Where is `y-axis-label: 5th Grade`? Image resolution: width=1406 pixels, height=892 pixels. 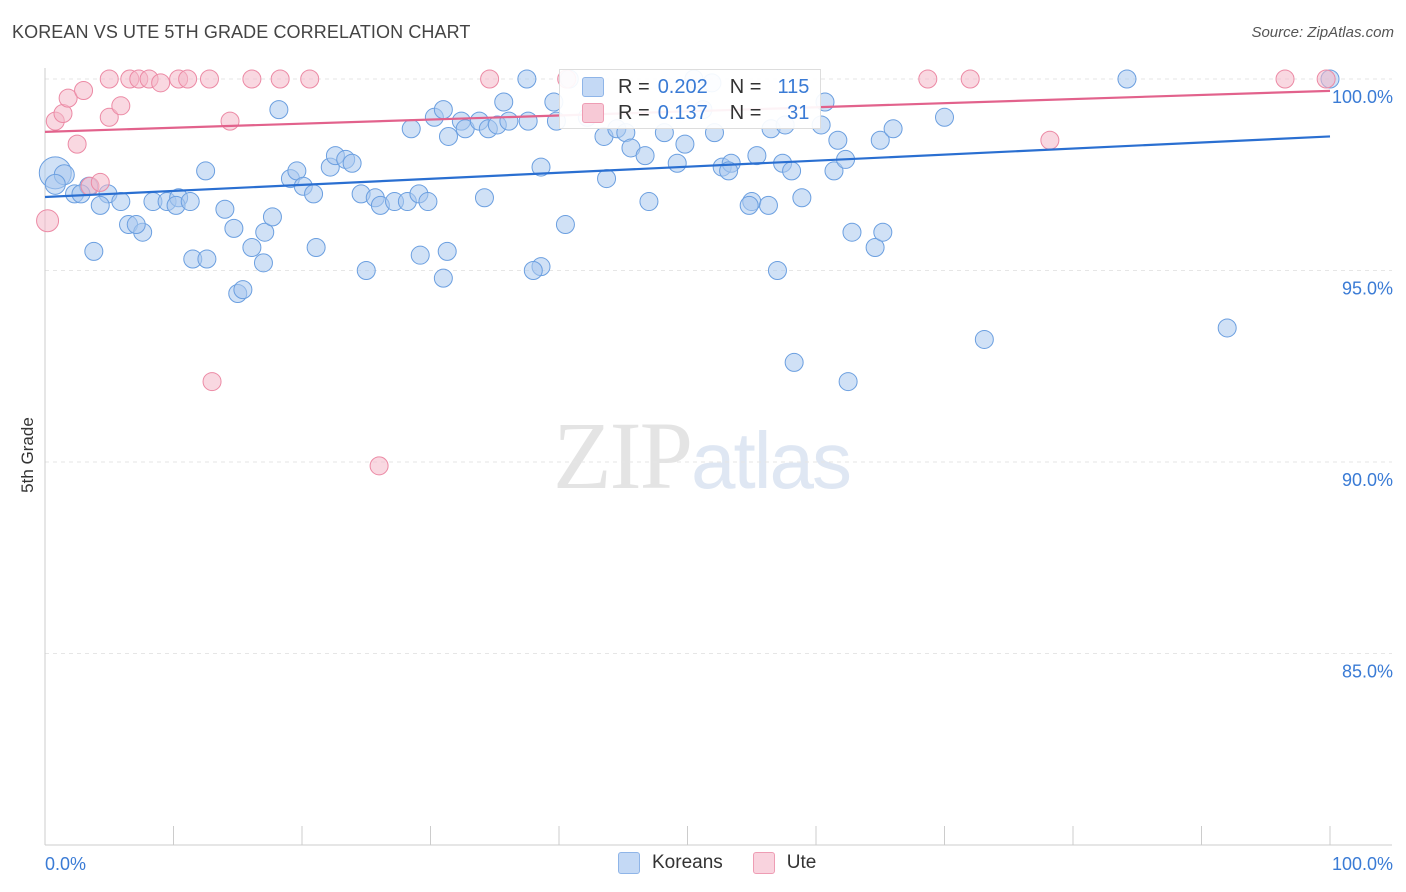 y-axis-label: 5th Grade is located at coordinates (27, 455).